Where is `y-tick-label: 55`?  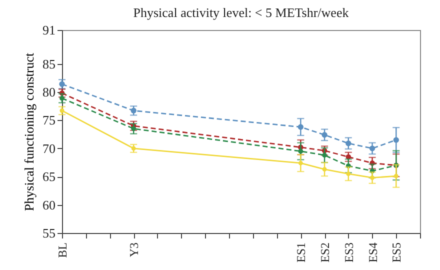 y-tick-label: 55 is located at coordinates (49, 233).